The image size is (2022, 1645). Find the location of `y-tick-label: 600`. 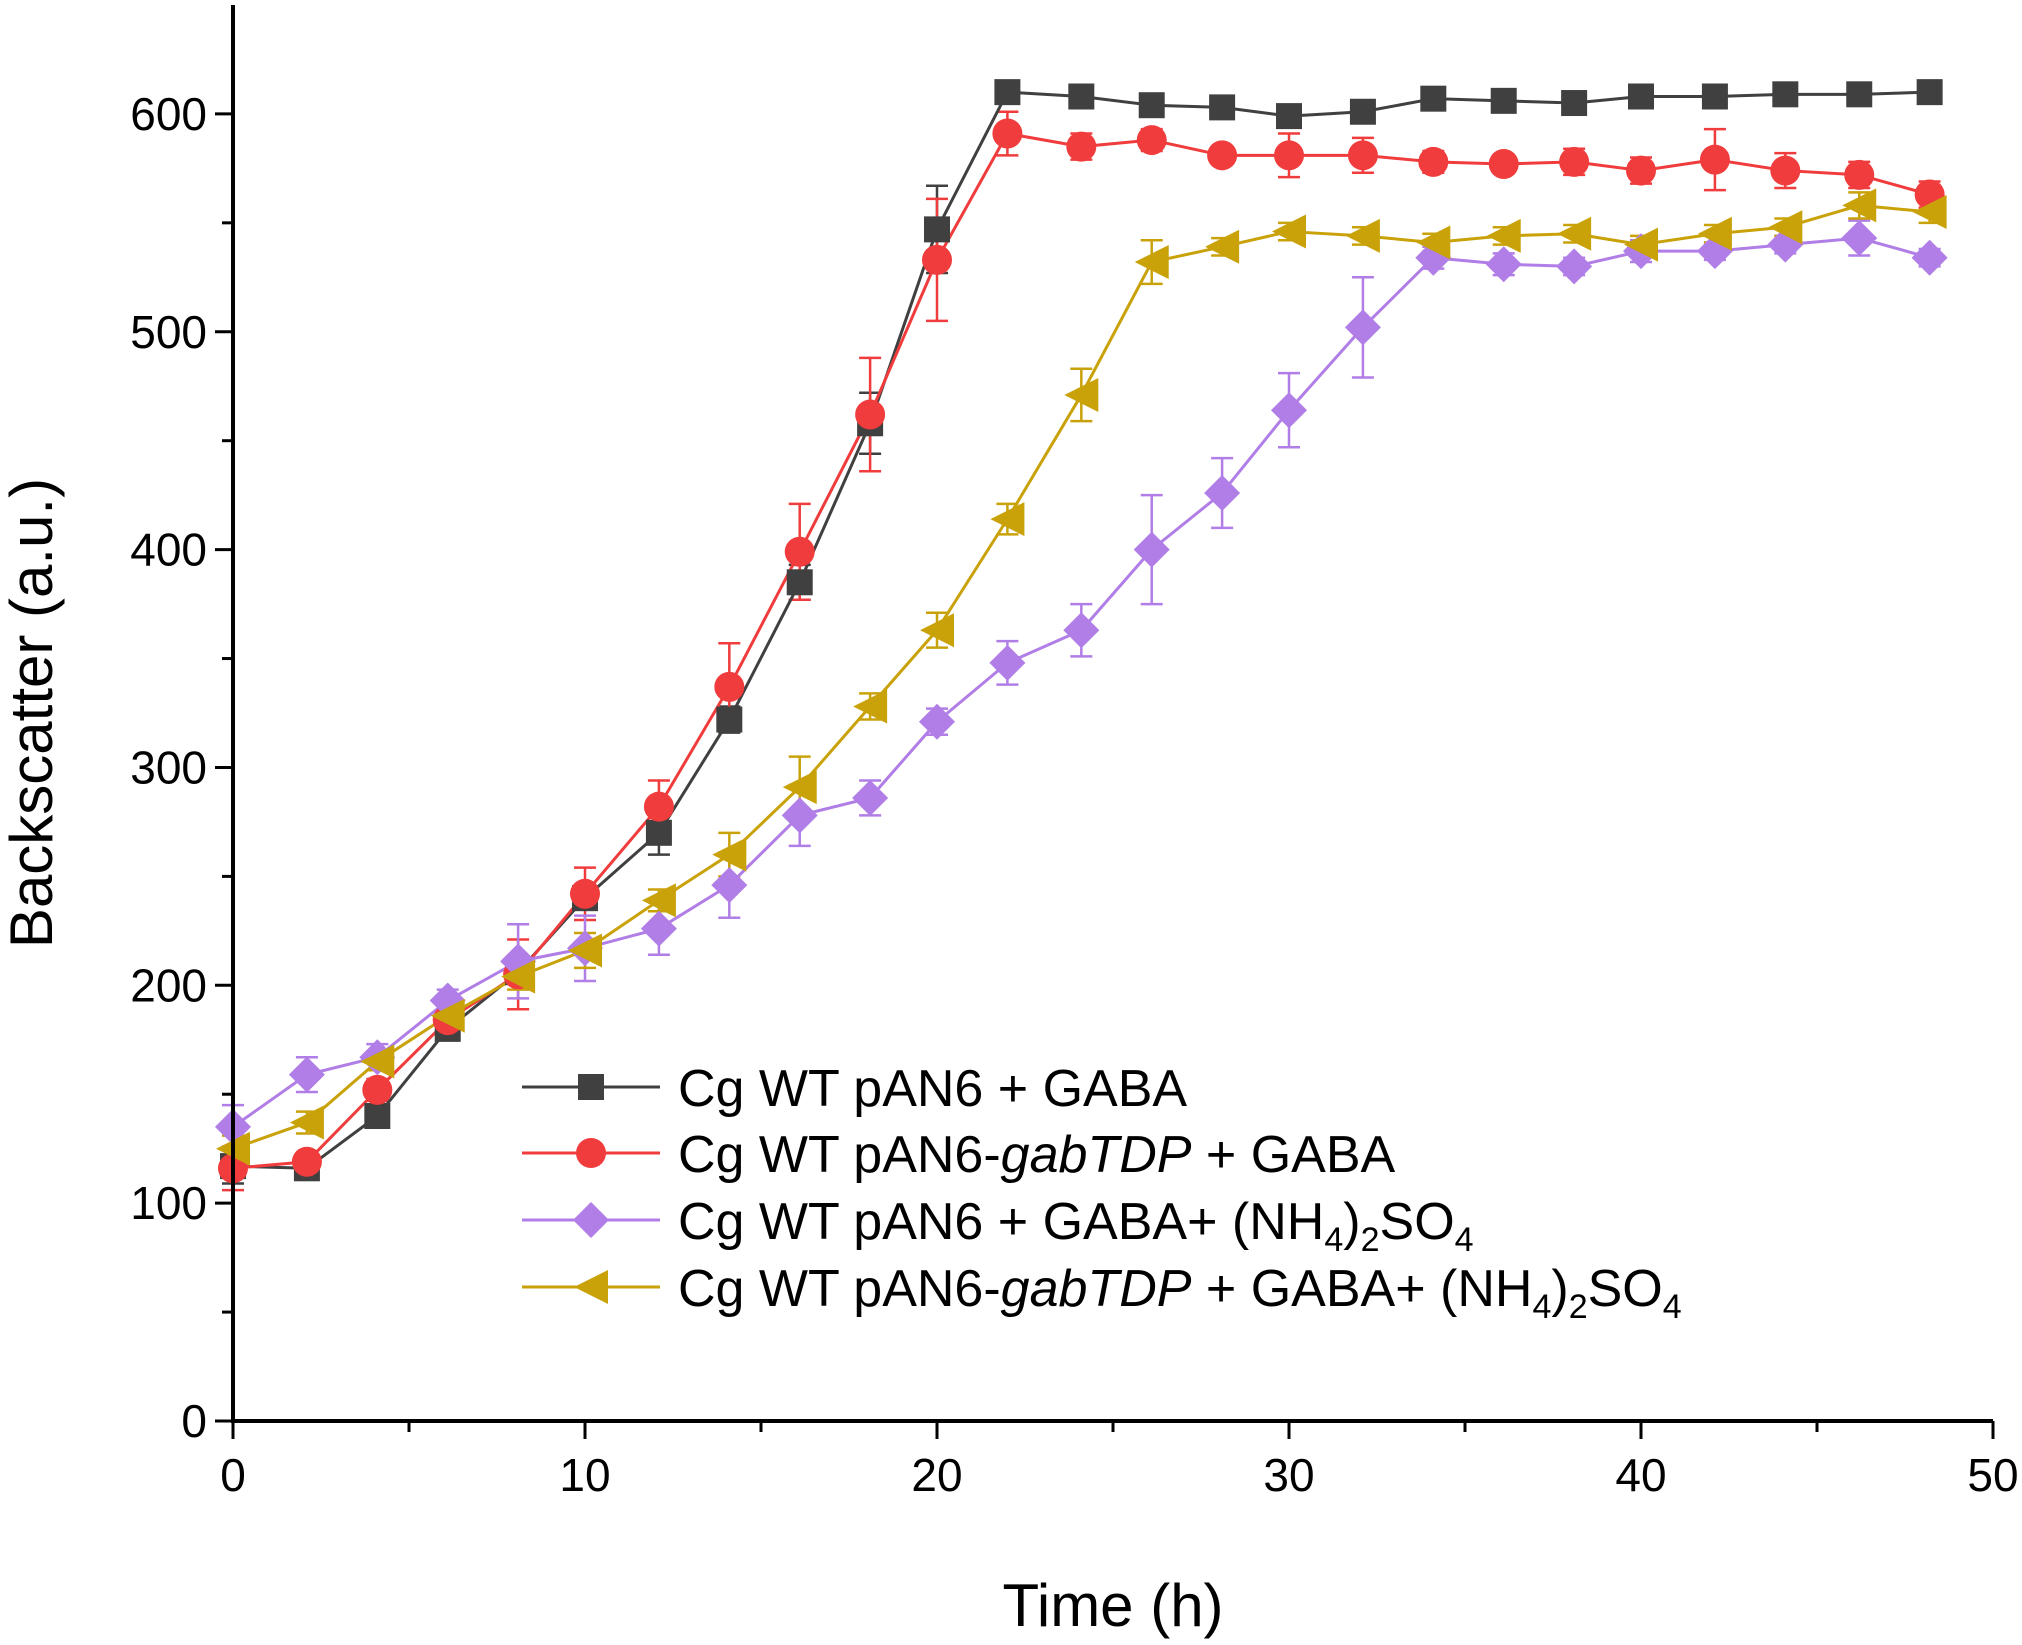

y-tick-label: 600 is located at coordinates (168, 114).